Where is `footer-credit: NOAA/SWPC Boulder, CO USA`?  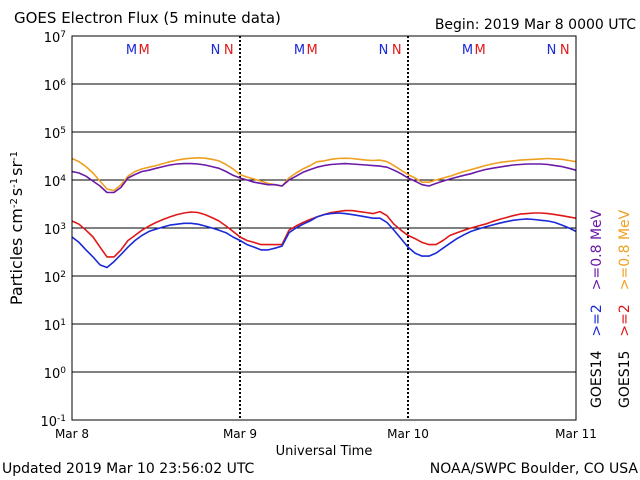
footer-credit: NOAA/SWPC Boulder, CO USA is located at coordinates (534, 469).